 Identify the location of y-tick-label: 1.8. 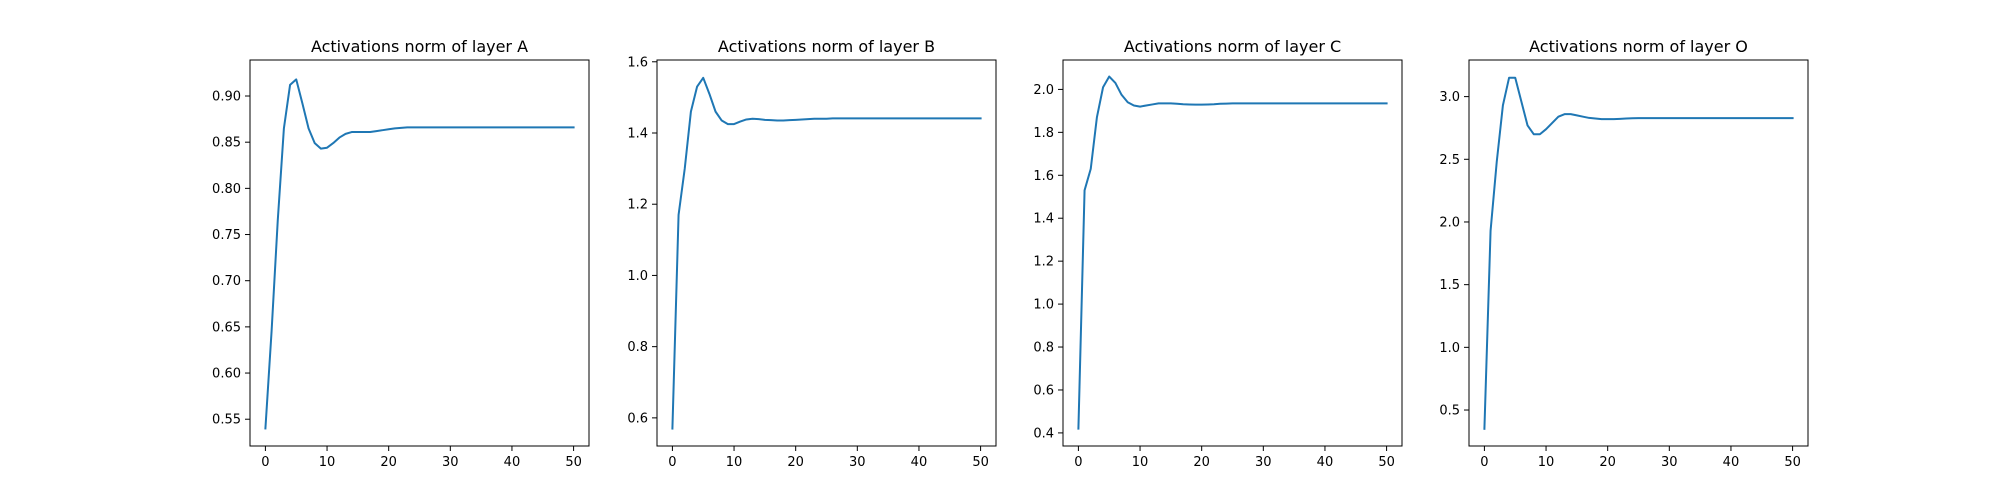
(1043, 133).